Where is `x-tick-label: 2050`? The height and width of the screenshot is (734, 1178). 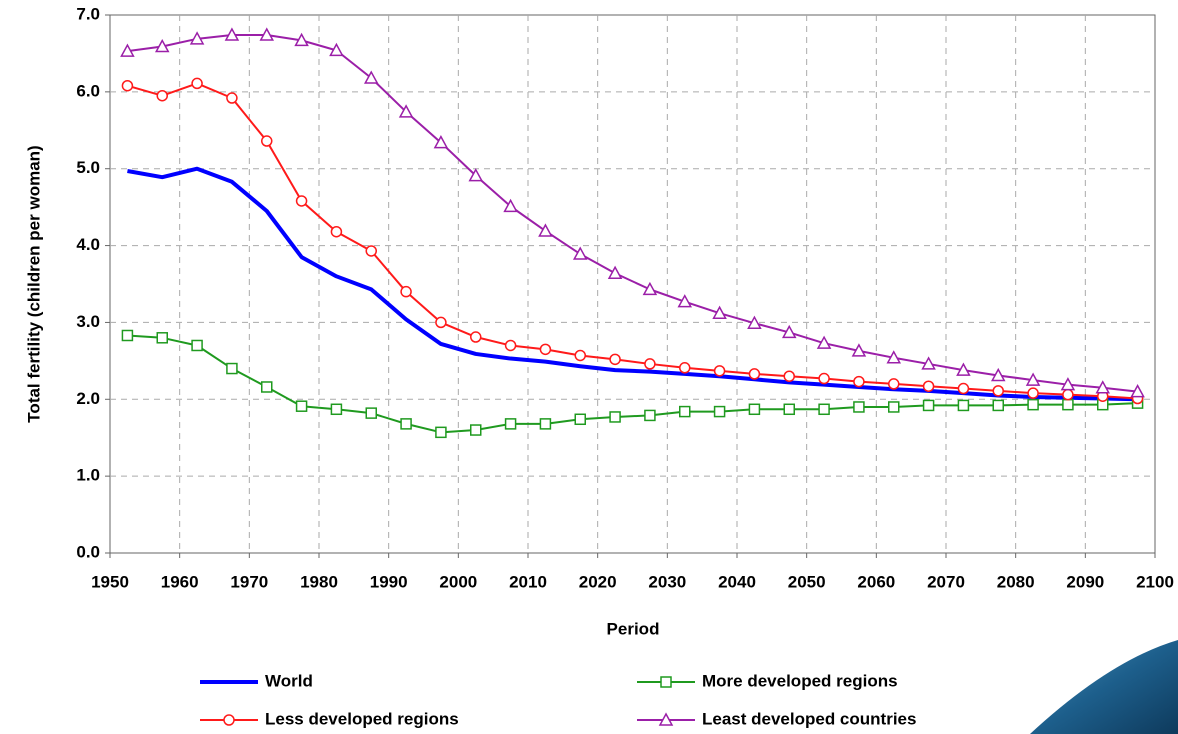 x-tick-label: 2050 is located at coordinates (807, 581).